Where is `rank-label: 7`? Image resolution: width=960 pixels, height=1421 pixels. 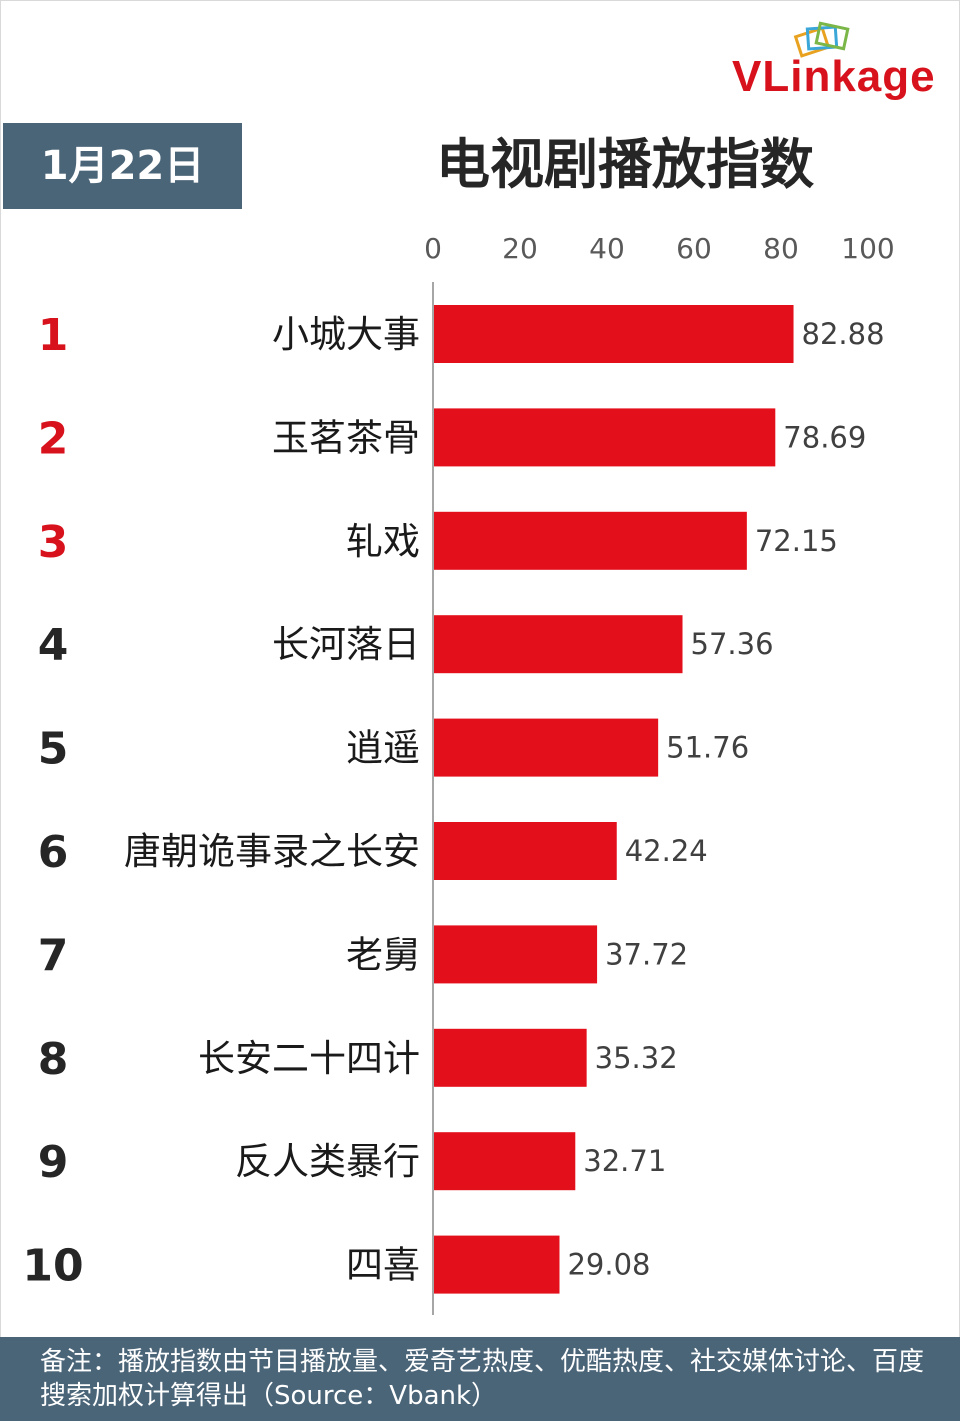
rank-label: 7 is located at coordinates (53, 955).